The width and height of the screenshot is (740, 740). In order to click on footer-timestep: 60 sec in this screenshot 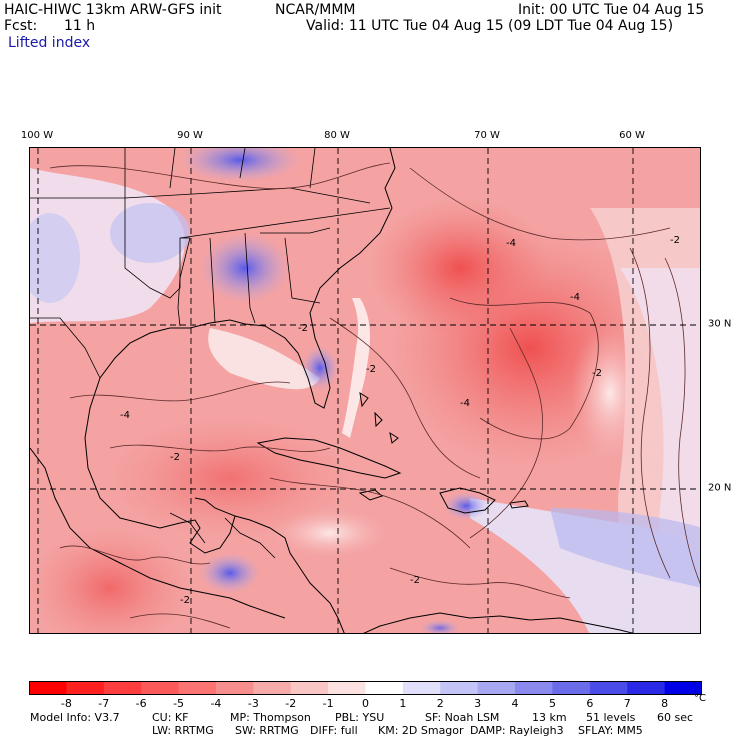, I will do `click(675, 717)`.